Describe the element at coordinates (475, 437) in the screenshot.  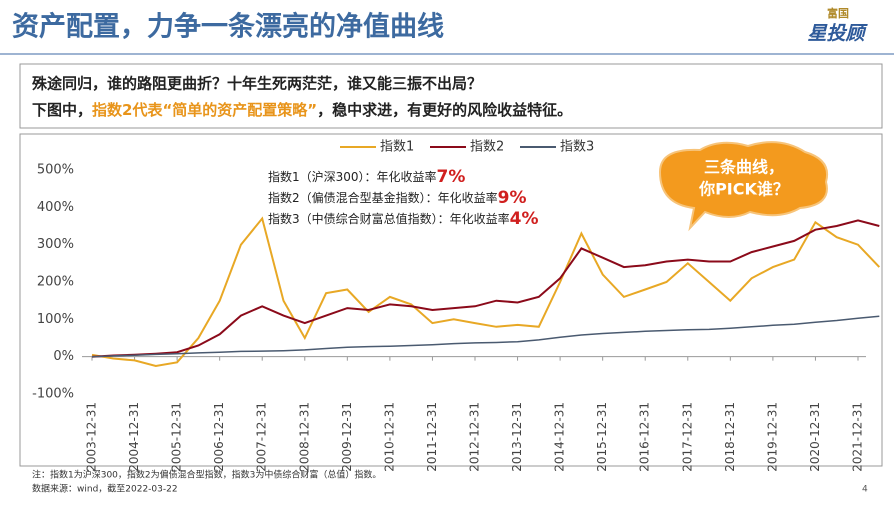
I see `x-tick-label: 2012-12-31` at that location.